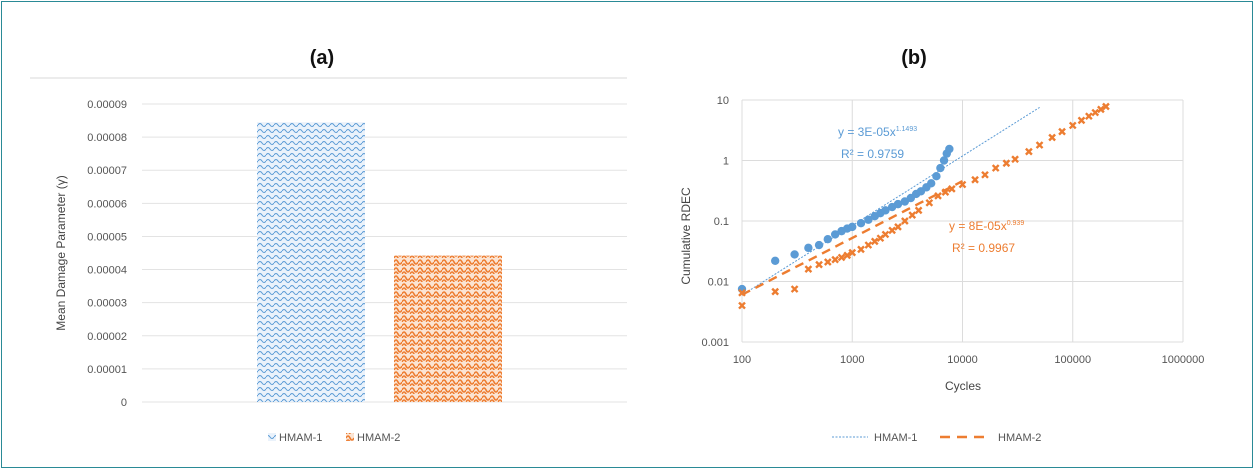  Describe the element at coordinates (986, 226) in the screenshot. I see `trendline-equation-hmam-2: y = 8E-05x0.939` at that location.